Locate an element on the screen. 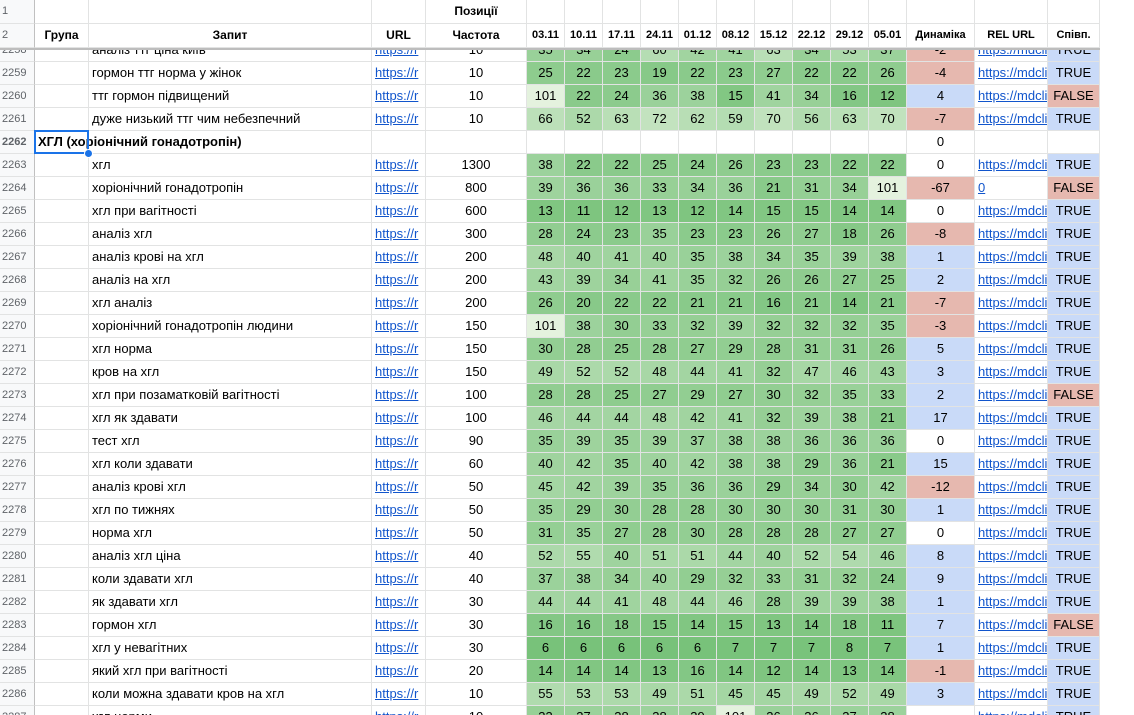 This screenshot has width=1134, height=715. position-cell: 48 is located at coordinates (660, 418).